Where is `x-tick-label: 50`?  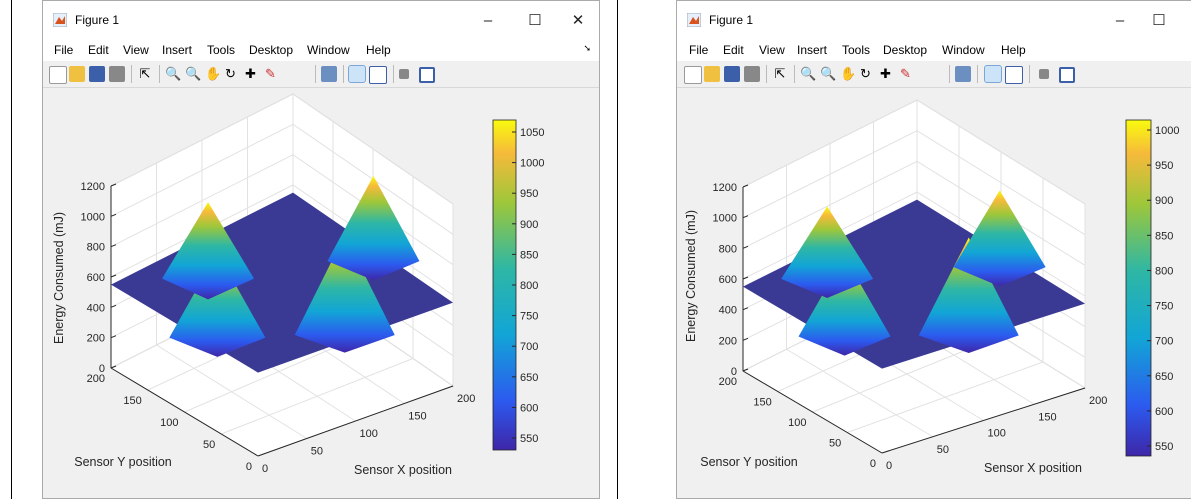
x-tick-label: 50 is located at coordinates (317, 452).